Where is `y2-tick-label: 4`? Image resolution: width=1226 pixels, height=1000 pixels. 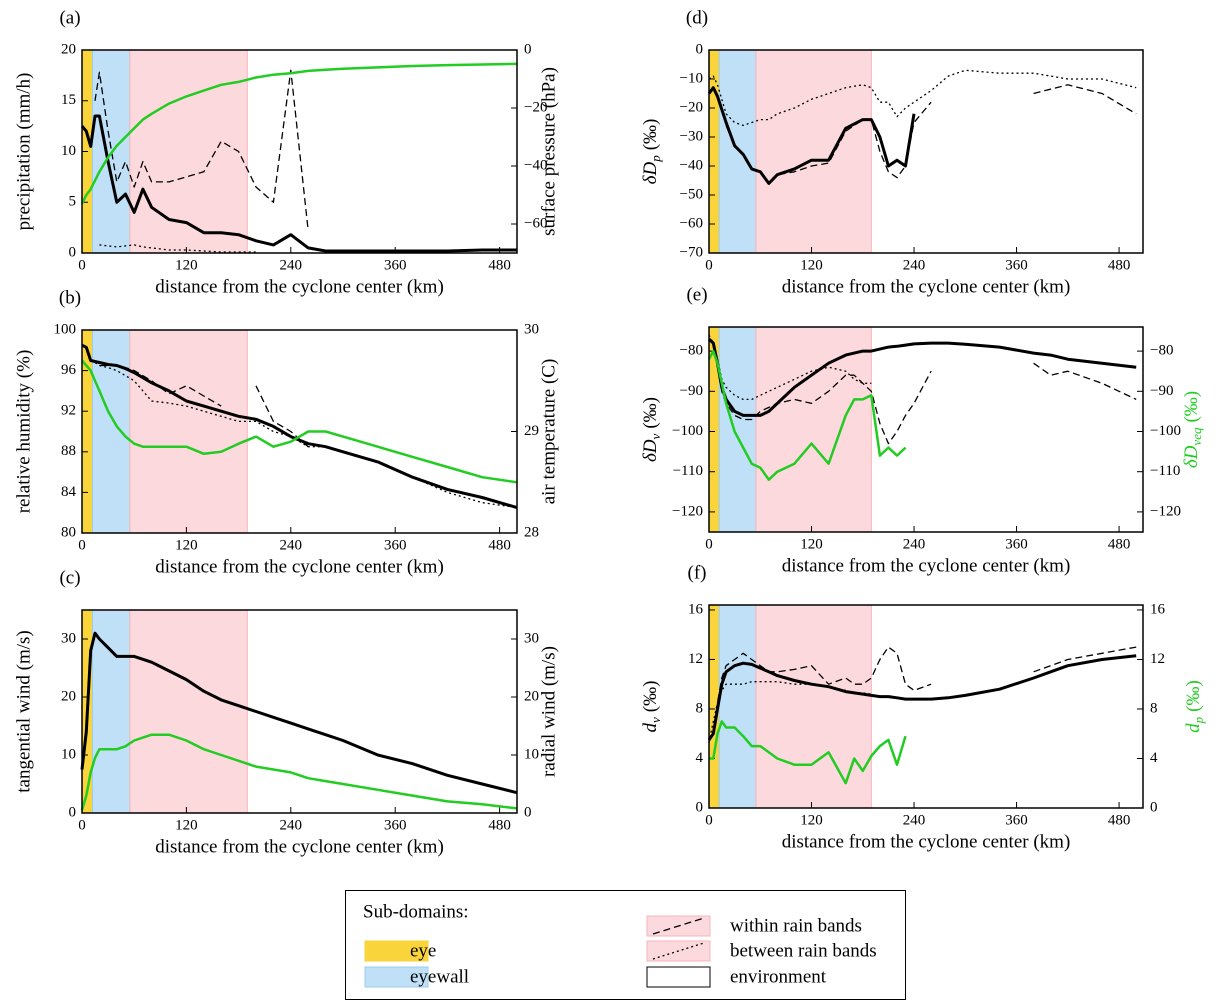 y2-tick-label: 4 is located at coordinates (1154, 758).